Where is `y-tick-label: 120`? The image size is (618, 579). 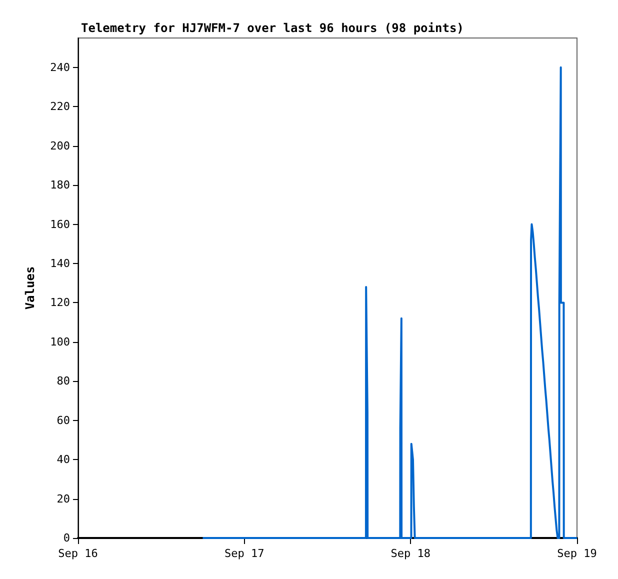
y-tick-label: 120 is located at coordinates (60, 303).